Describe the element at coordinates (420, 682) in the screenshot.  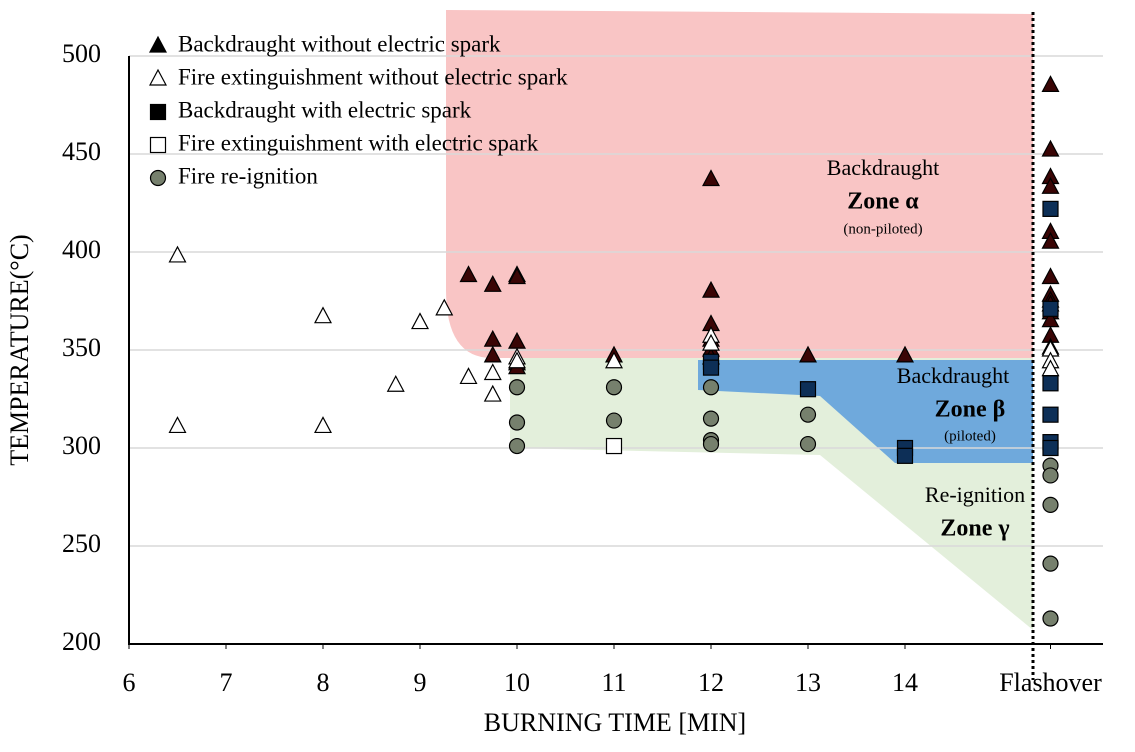
I see `x-tick-label: 9` at that location.